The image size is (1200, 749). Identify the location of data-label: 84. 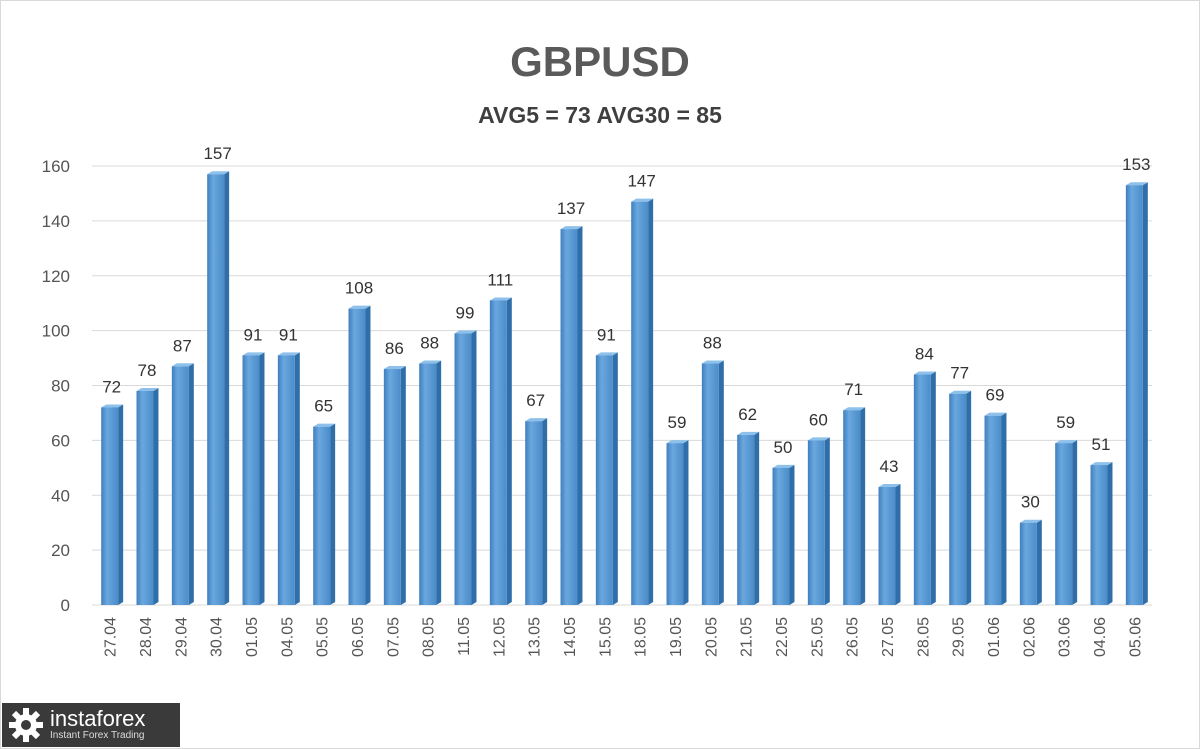
(924, 354).